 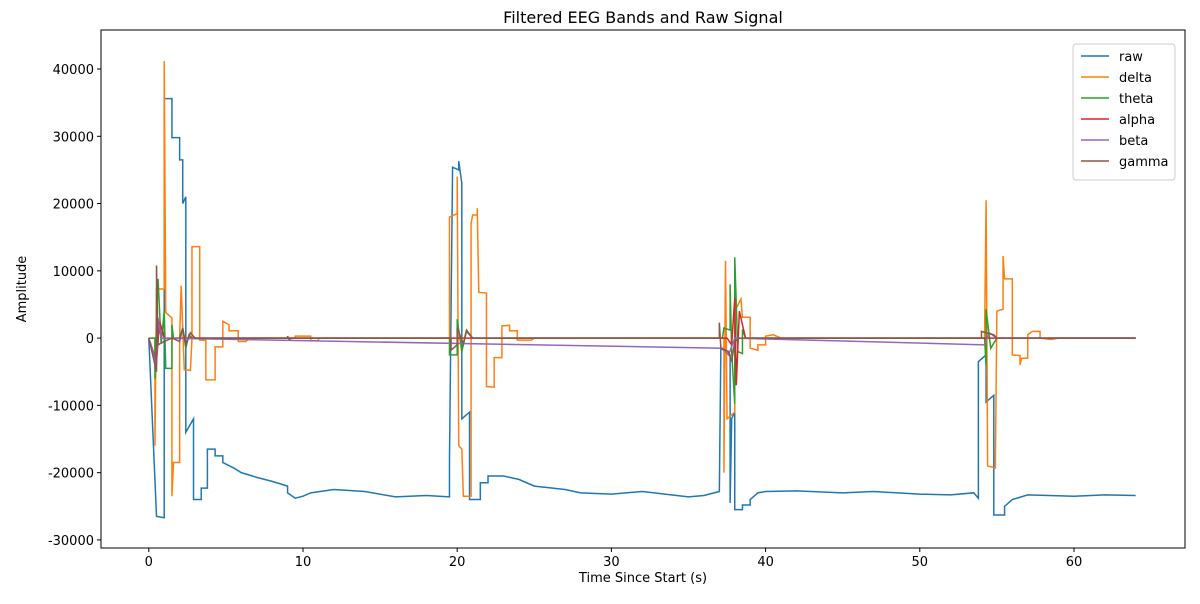 I want to click on legend-label: alpha, so click(x=1137, y=120).